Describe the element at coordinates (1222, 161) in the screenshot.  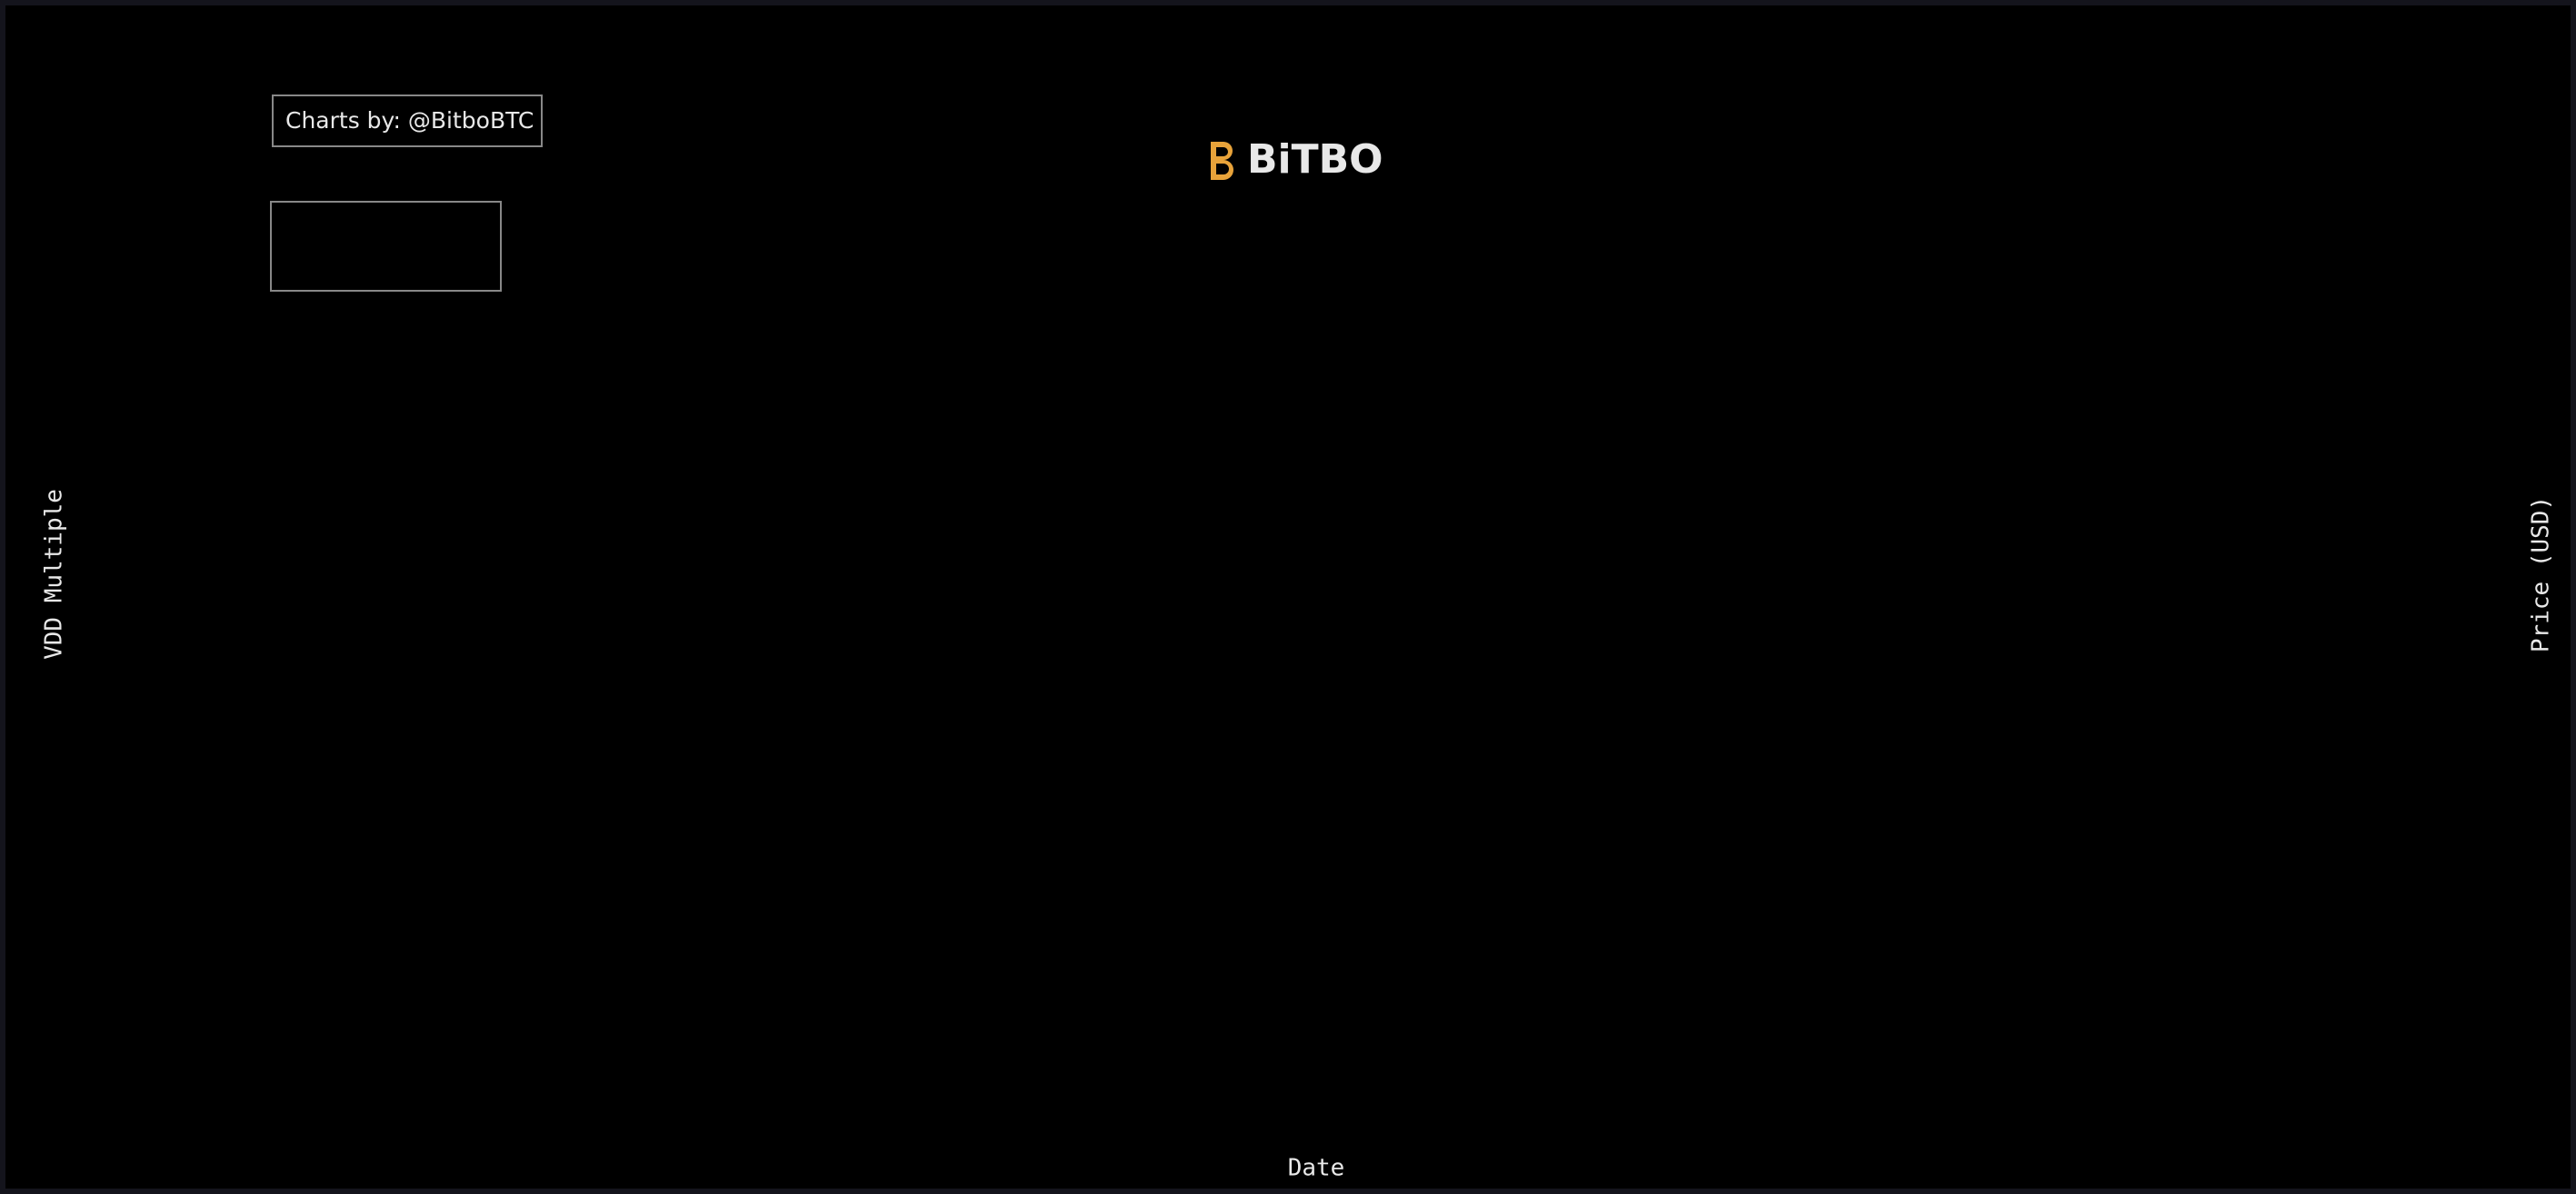
I see `logo-icon` at that location.